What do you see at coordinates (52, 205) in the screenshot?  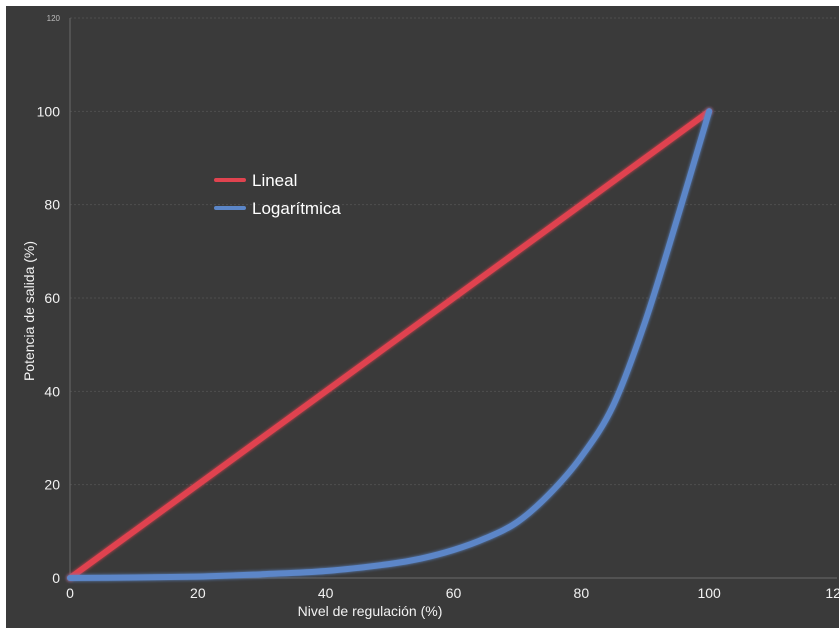 I see `y-tick-label: 80` at bounding box center [52, 205].